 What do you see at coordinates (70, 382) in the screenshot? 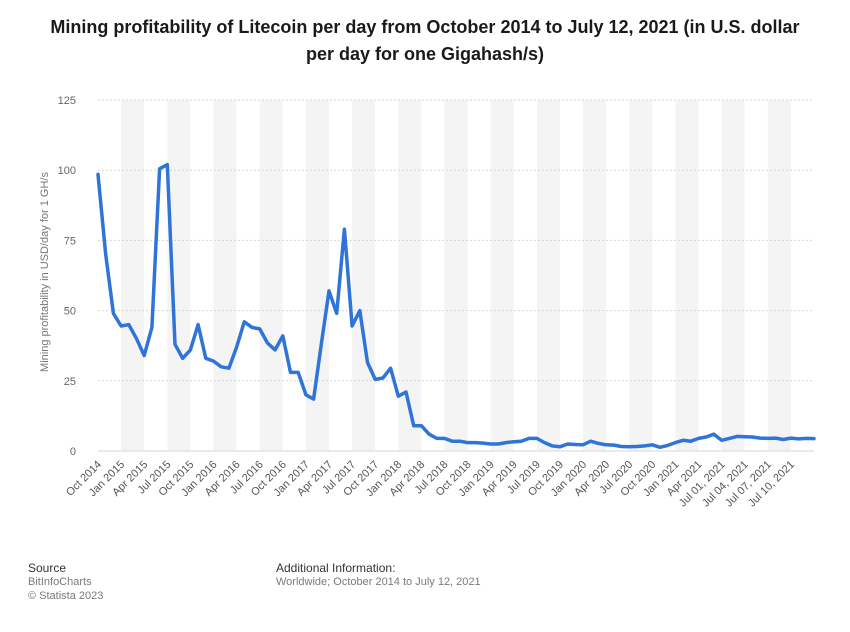
I see `y-tick-label: 25` at bounding box center [70, 382].